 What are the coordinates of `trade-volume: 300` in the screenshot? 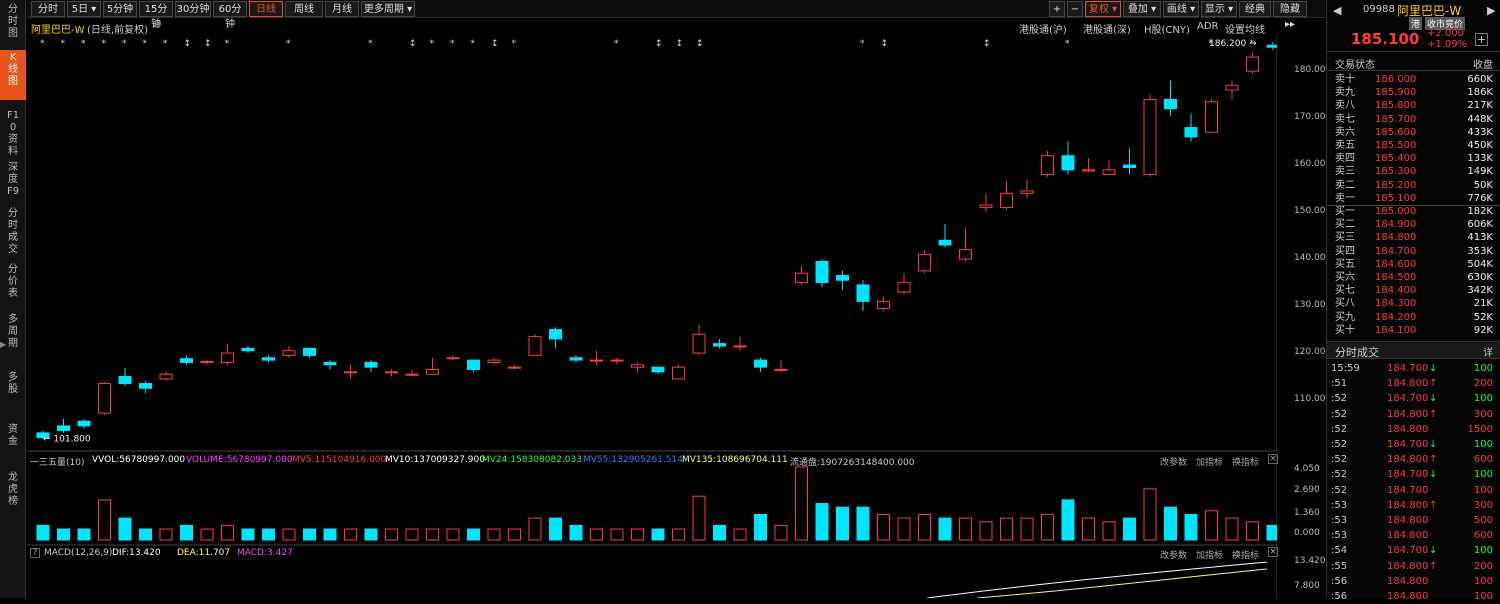 It's located at (1483, 414).